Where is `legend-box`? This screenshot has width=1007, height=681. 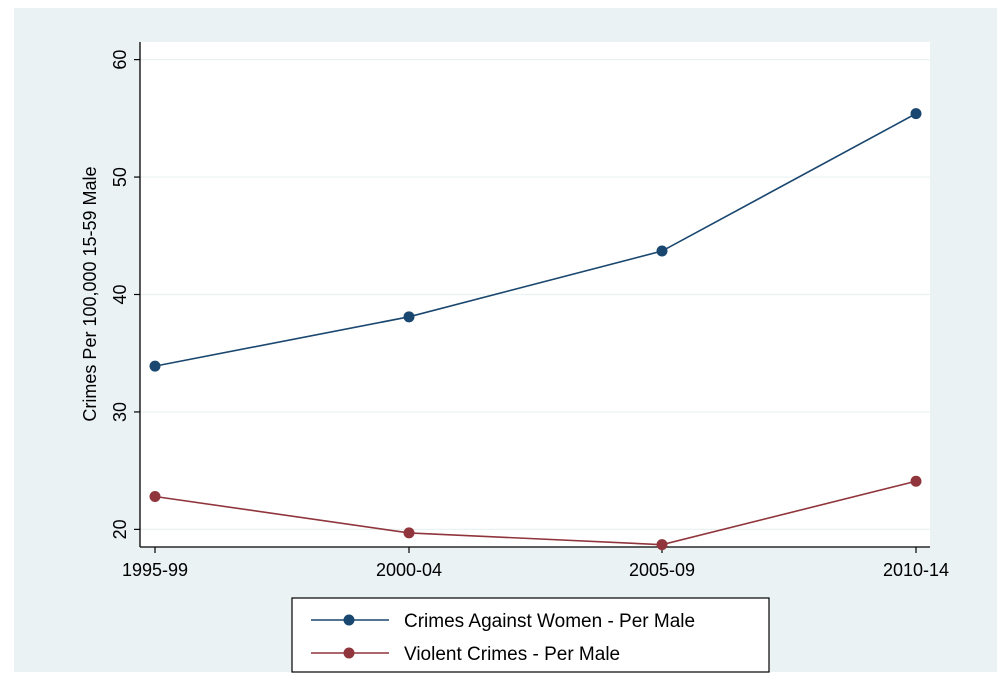
legend-box is located at coordinates (530, 635).